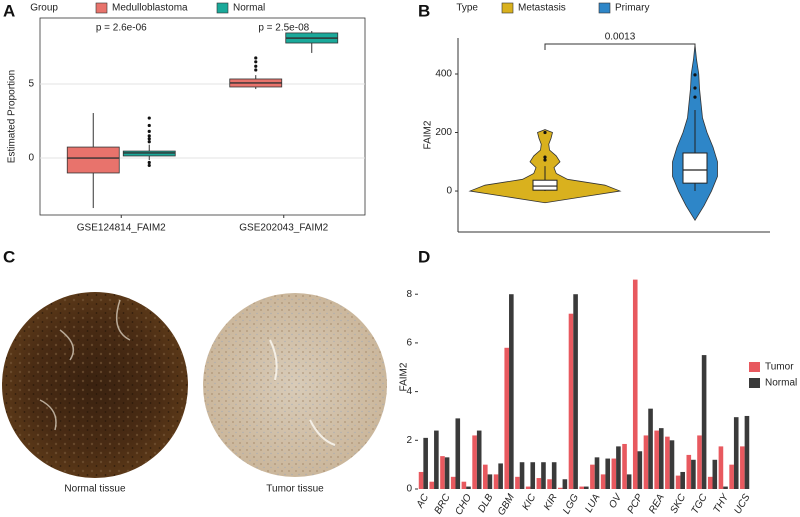  What do you see at coordinates (31, 84) in the screenshot?
I see `y-tick-label: 5` at bounding box center [31, 84].